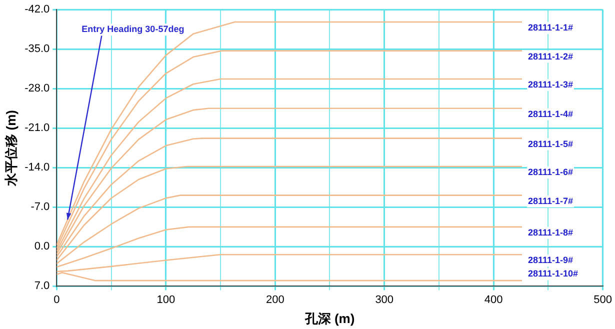 Image resolution: width=615 pixels, height=329 pixels. Describe the element at coordinates (275, 300) in the screenshot. I see `x-tick-label: 200` at that location.